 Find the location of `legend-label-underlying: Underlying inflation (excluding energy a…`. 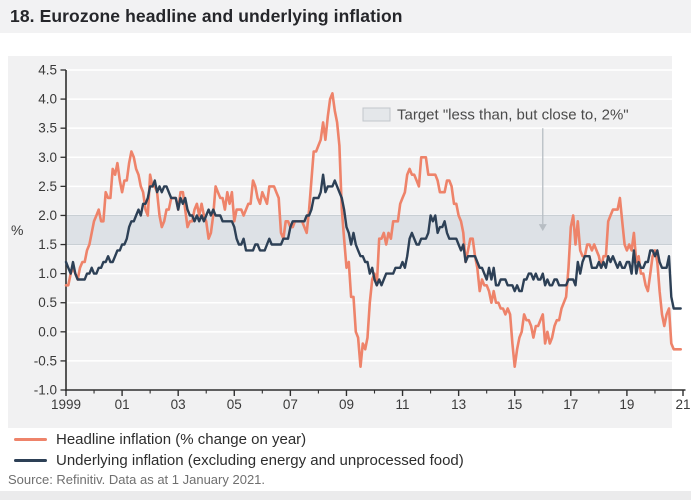

legend-label-underlying: Underlying inflation (excluding energy a… is located at coordinates (260, 460).